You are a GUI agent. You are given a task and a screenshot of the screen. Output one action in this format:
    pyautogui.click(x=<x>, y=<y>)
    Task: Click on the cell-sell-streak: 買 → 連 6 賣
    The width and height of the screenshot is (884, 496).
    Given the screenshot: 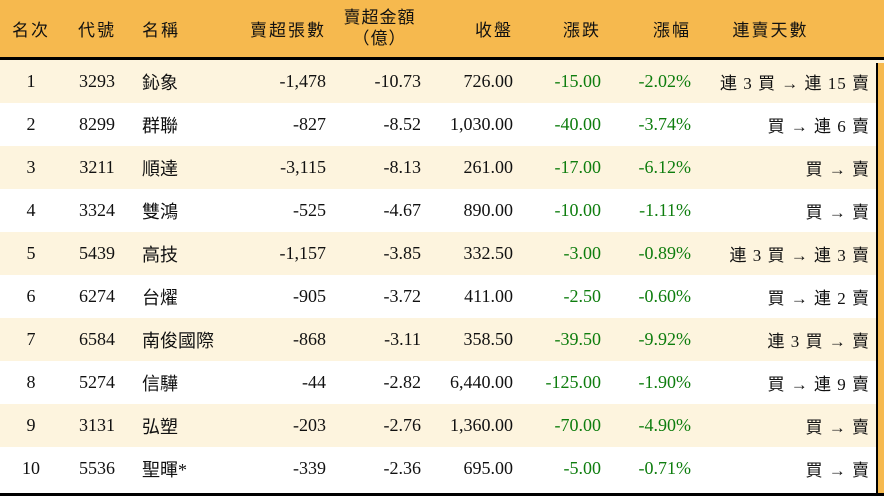 What is the action you would take?
    pyautogui.click(x=818, y=126)
    